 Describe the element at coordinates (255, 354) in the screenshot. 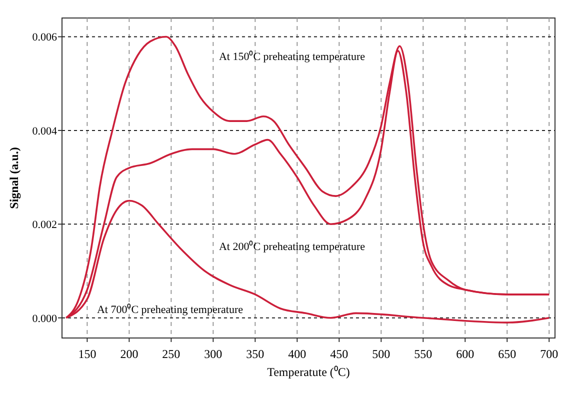

I see `x-tick-label: 350` at that location.